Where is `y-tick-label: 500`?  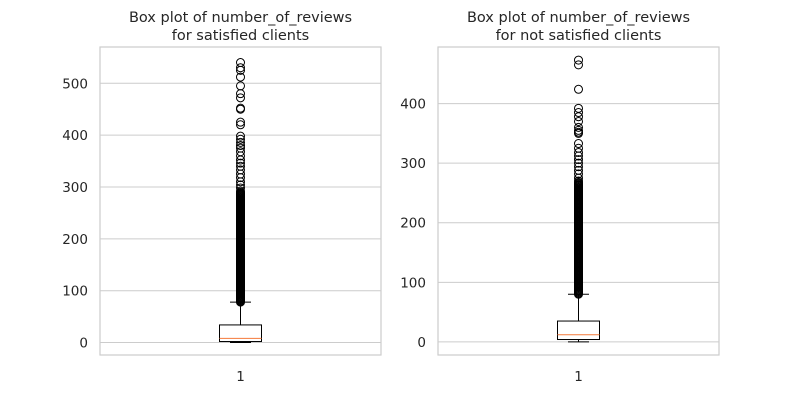 y-tick-label: 500 is located at coordinates (75, 84).